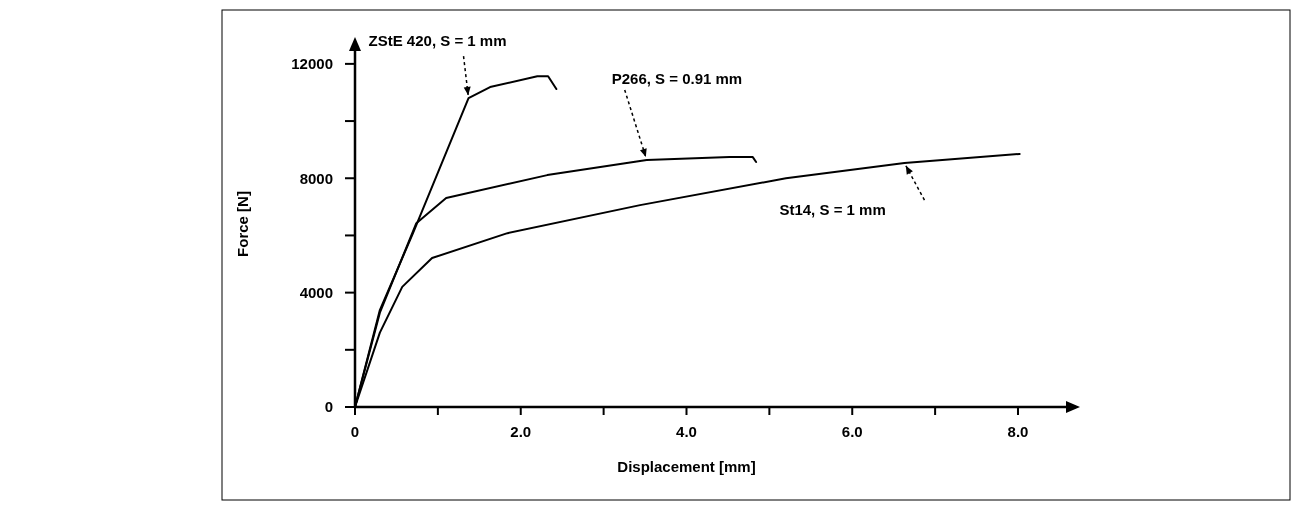 This screenshot has height=510, width=1305. Describe the element at coordinates (832, 210) in the screenshot. I see `annotation: St14, S = 1 mm` at that location.